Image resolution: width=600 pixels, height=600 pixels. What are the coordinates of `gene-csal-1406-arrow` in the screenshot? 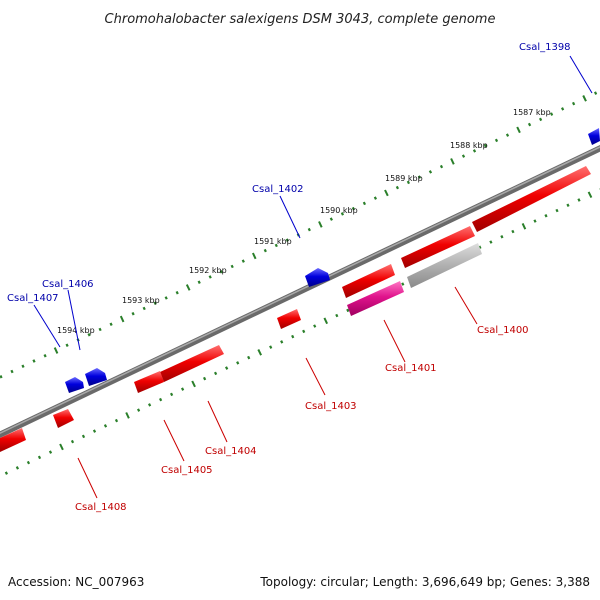 It's located at (96, 377).